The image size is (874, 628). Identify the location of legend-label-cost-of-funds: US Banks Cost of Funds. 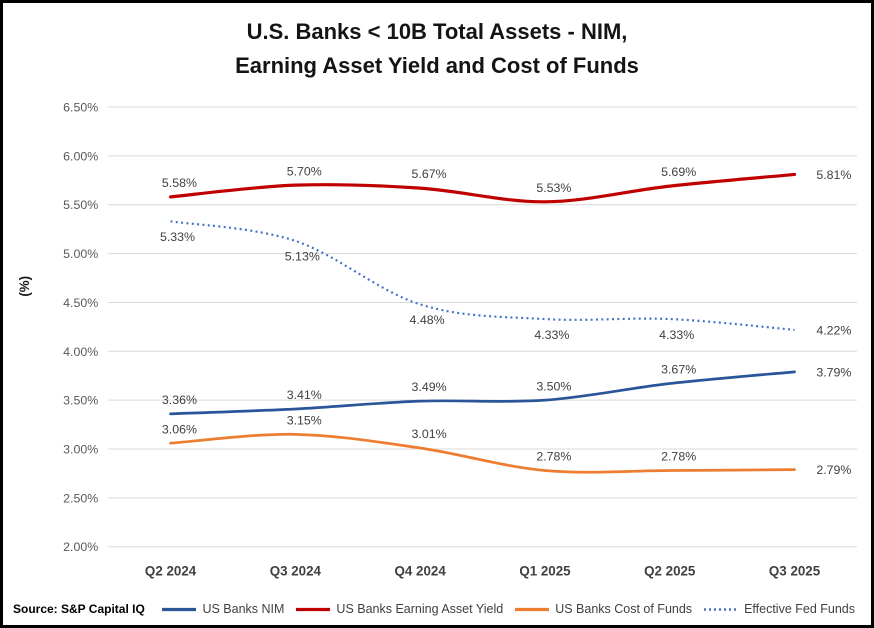
(624, 609).